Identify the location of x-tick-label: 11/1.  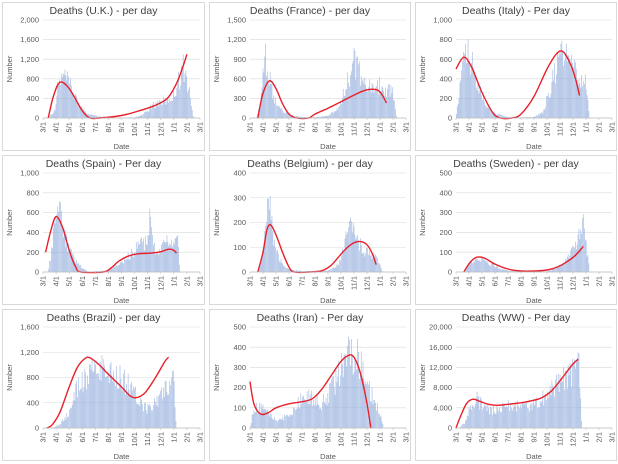
(147, 129).